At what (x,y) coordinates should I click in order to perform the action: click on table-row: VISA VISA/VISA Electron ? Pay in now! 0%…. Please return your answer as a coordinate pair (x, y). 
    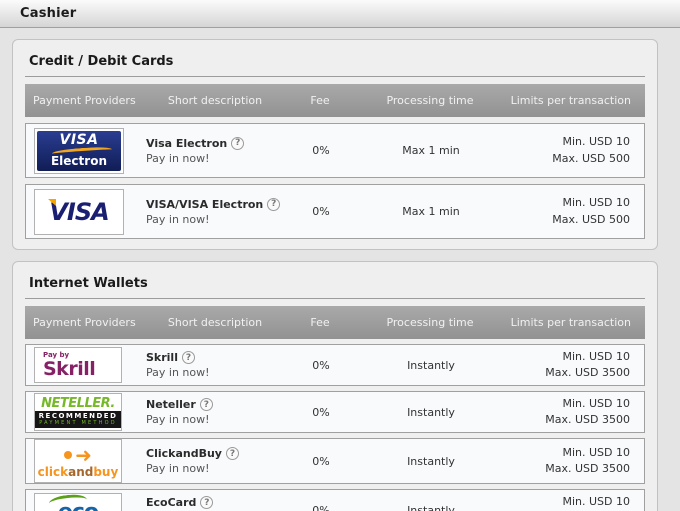
    Looking at the image, I should click on (335, 211).